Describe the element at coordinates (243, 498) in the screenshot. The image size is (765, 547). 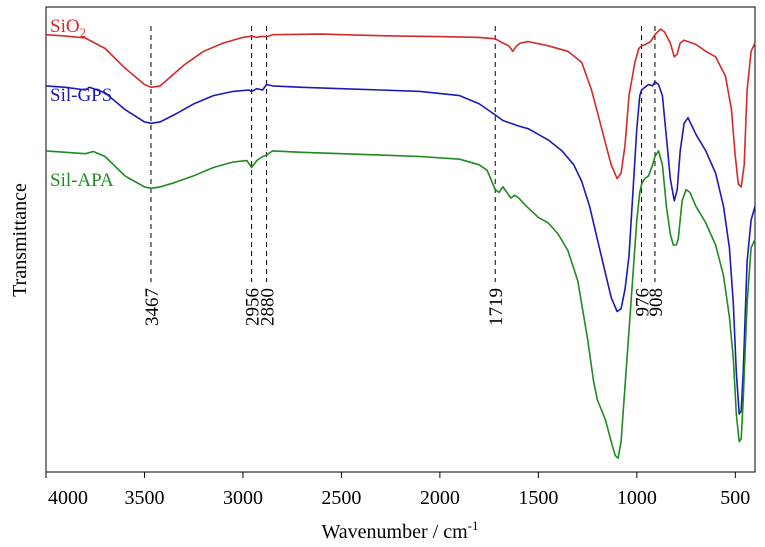
I see `x-tick-label-3000: 3000` at that location.